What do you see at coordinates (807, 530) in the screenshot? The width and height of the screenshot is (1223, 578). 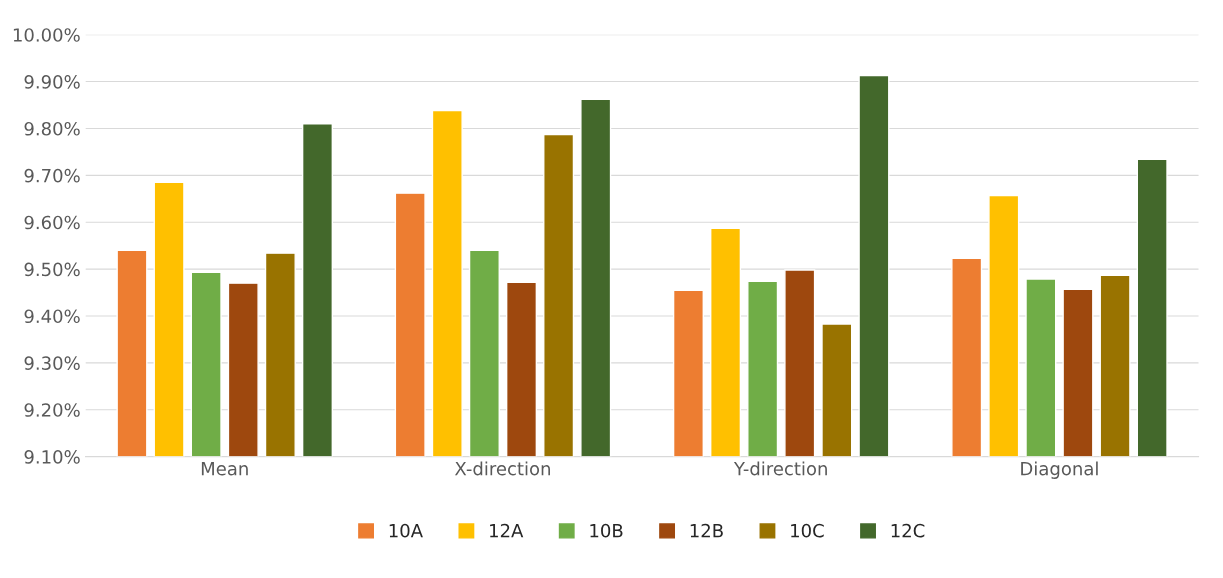 I see `legend-label: 10C` at bounding box center [807, 530].